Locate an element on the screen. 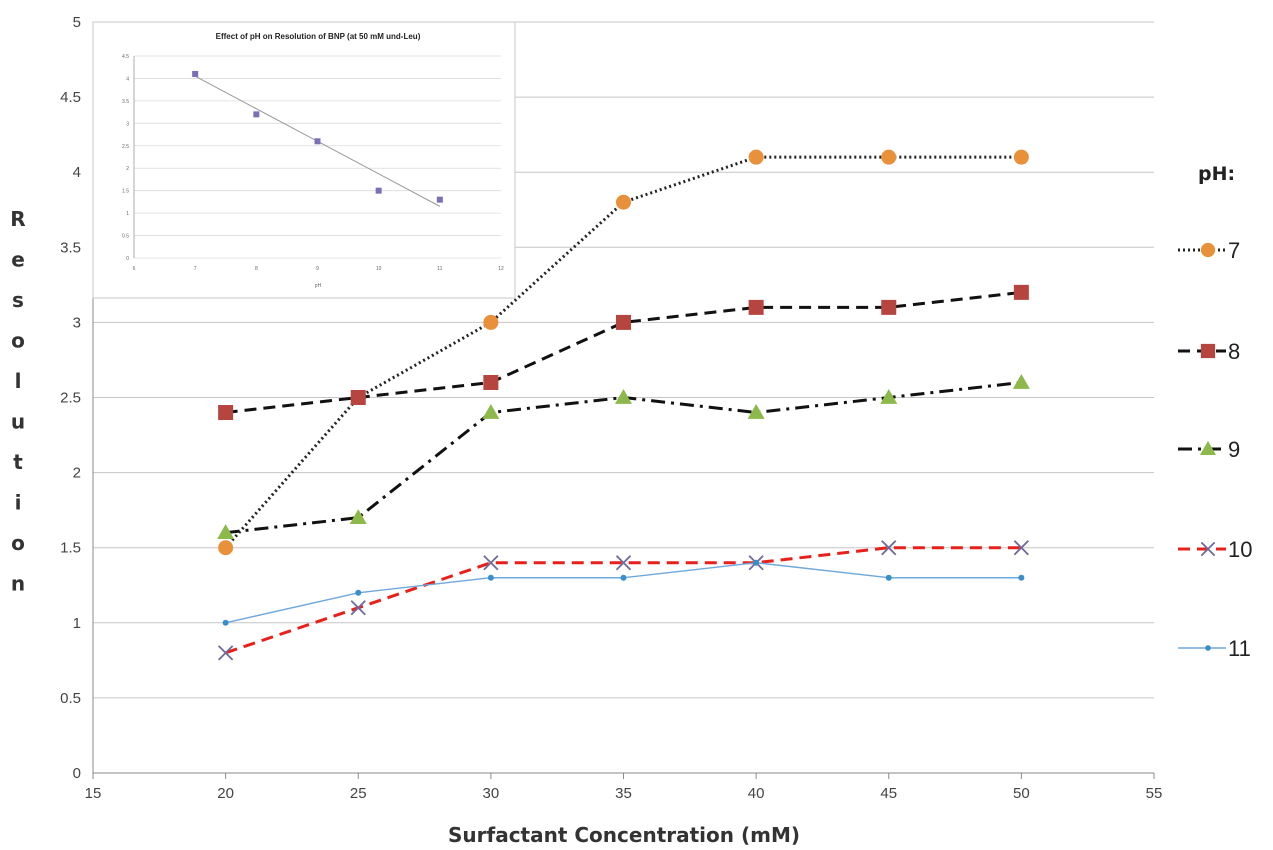 This screenshot has width=1273, height=850. y-axis-title-letter: s is located at coordinates (18, 300).